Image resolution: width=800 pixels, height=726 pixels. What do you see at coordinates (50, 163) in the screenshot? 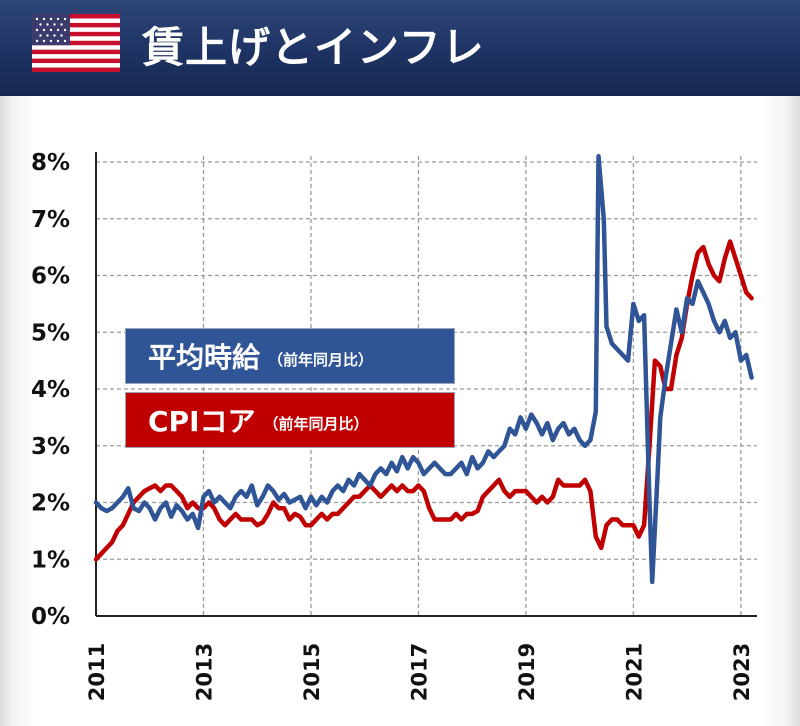
I see `y-tick-label: 8%` at bounding box center [50, 163].